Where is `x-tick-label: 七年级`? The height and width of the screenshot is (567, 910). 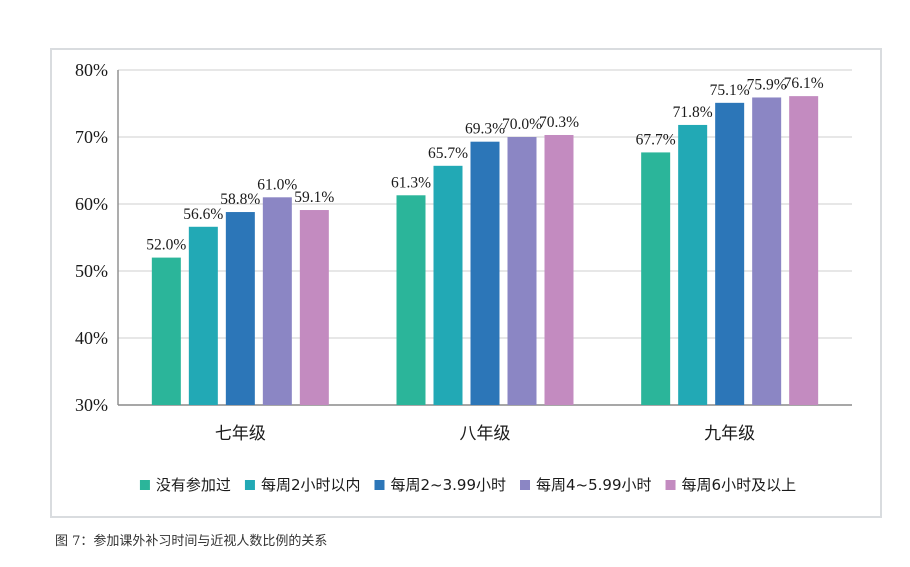
x-tick-label: 七年级 is located at coordinates (240, 434).